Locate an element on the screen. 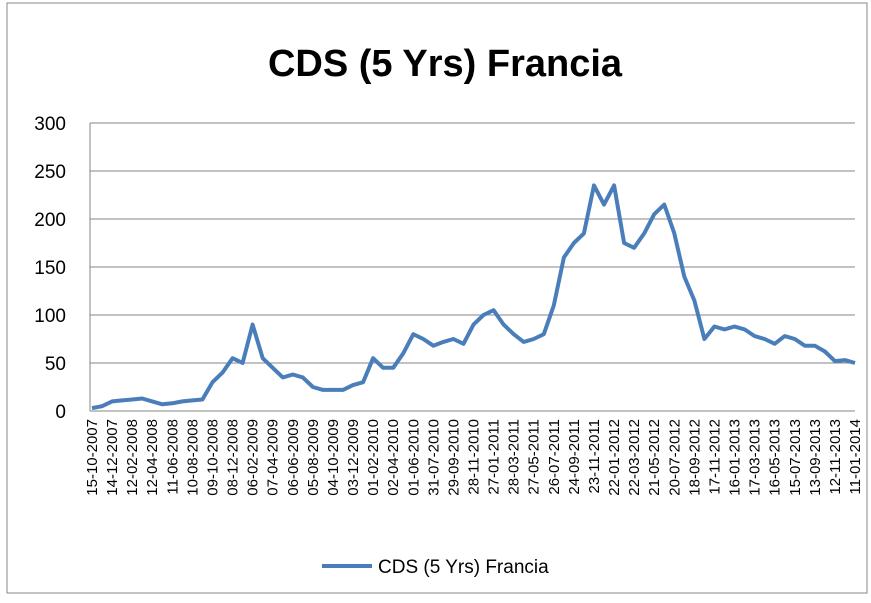  x-tick-label: 03-12-2009 is located at coordinates (353, 457).